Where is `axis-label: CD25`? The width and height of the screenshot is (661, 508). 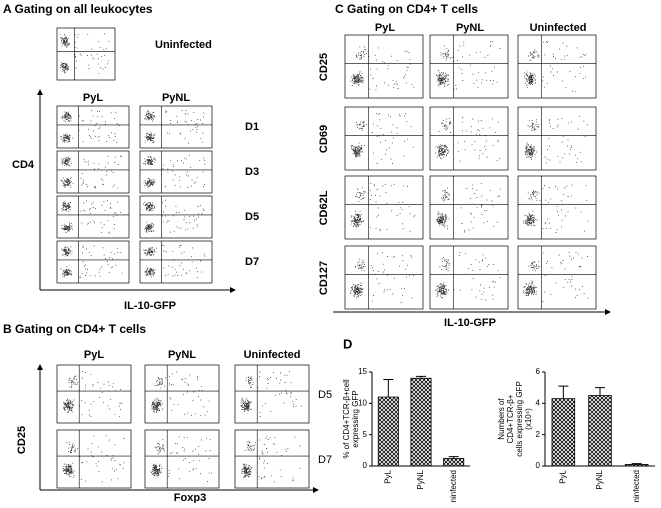 axis-label: CD25 is located at coordinates (22, 440).